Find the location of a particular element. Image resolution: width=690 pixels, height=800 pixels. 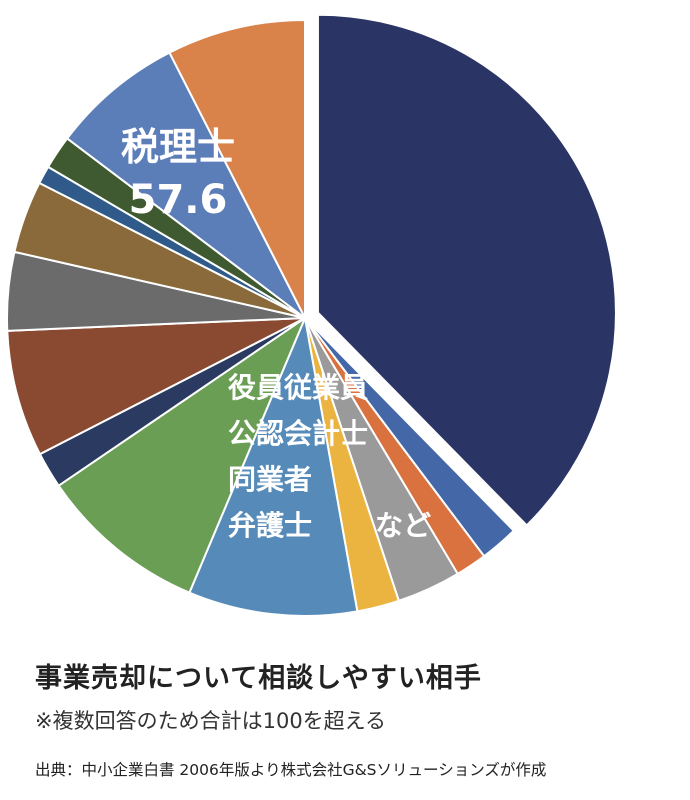

annotation-line-3: 同業者 is located at coordinates (270, 479).